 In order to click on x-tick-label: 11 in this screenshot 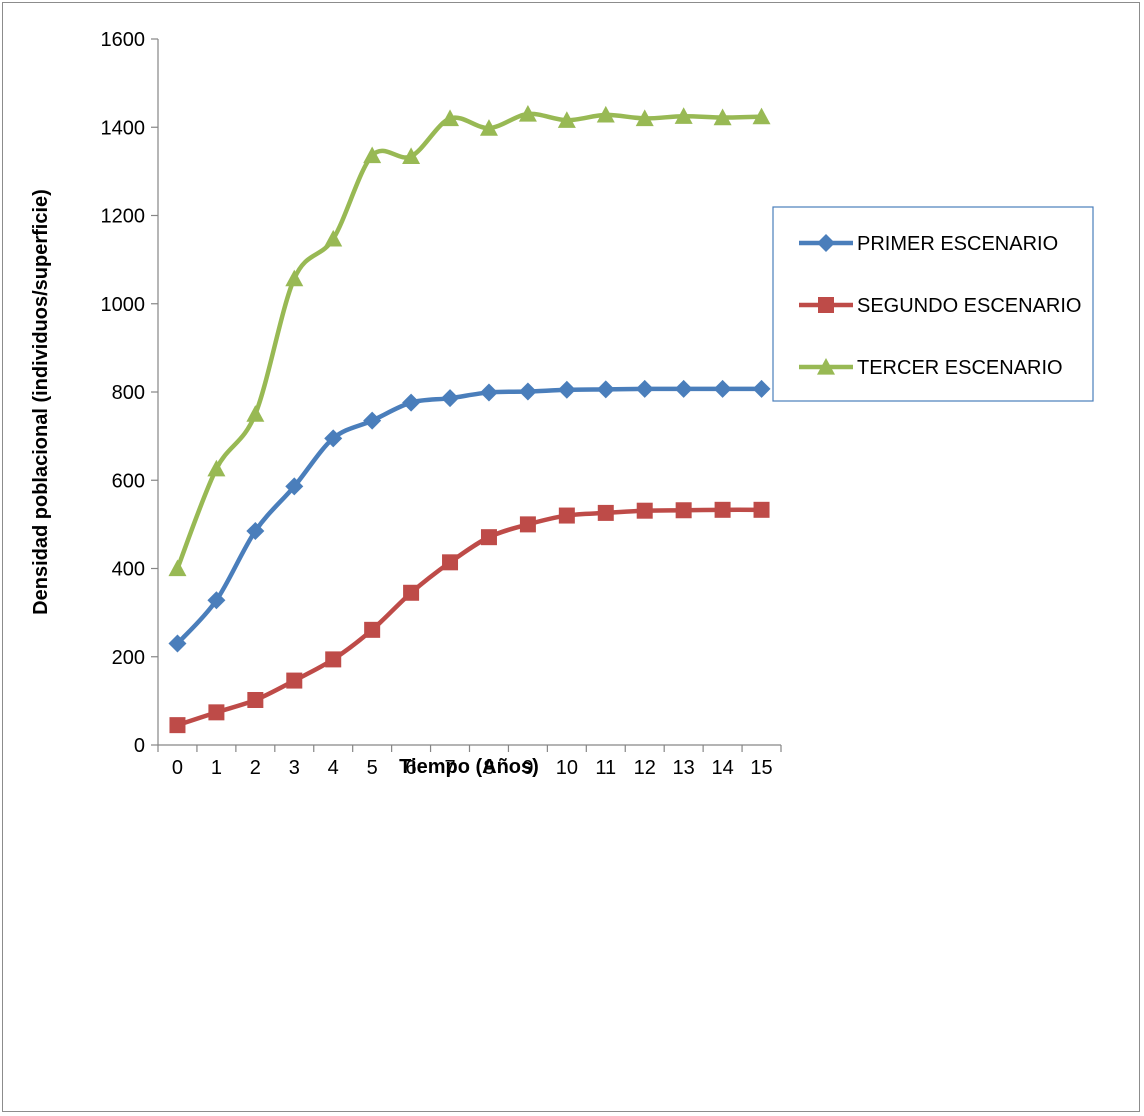, I will do `click(605, 768)`.